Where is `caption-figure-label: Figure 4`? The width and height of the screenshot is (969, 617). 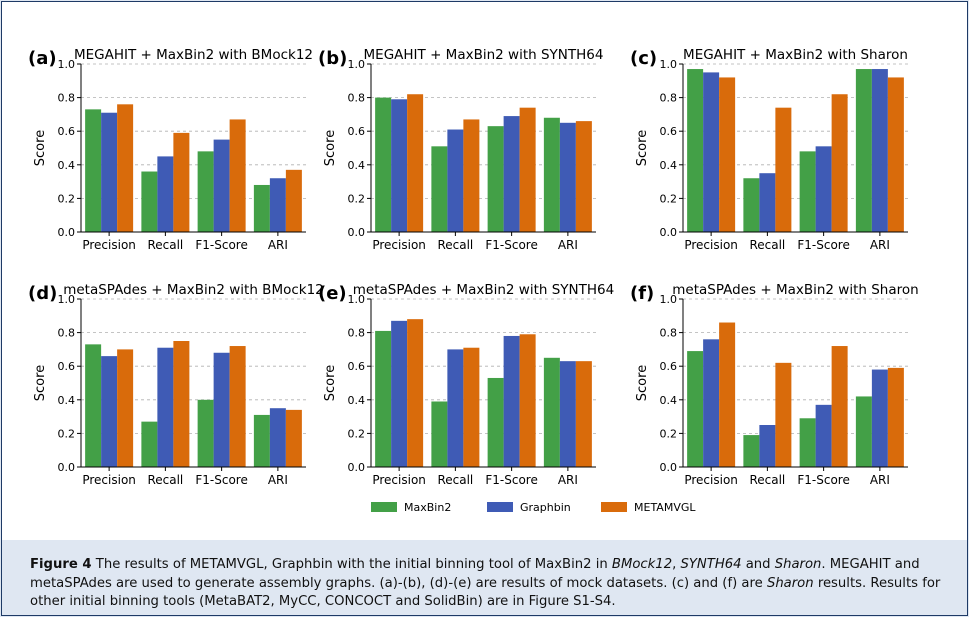 caption-figure-label: Figure 4 is located at coordinates (61, 564).